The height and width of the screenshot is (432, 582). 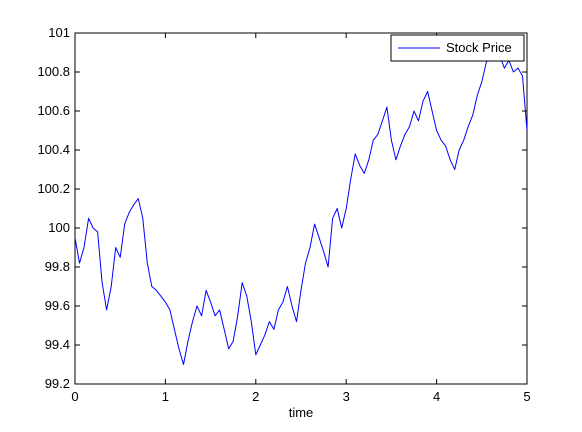 What do you see at coordinates (57, 305) in the screenshot?
I see `y-tick-label: 99.6` at bounding box center [57, 305].